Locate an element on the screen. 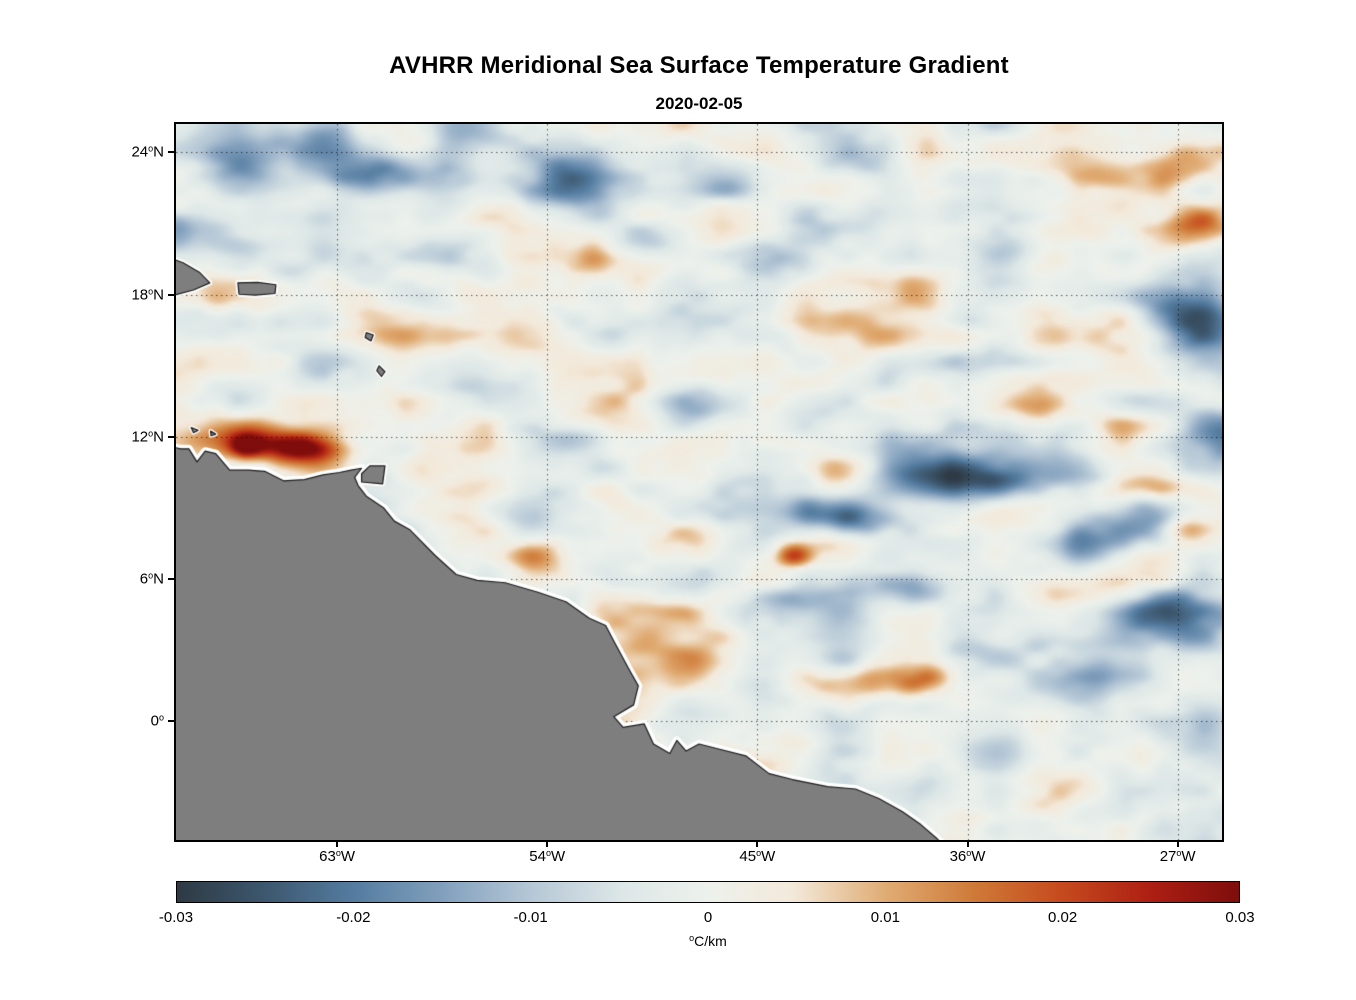 This screenshot has width=1356, height=1000. colorbar is located at coordinates (708, 892).